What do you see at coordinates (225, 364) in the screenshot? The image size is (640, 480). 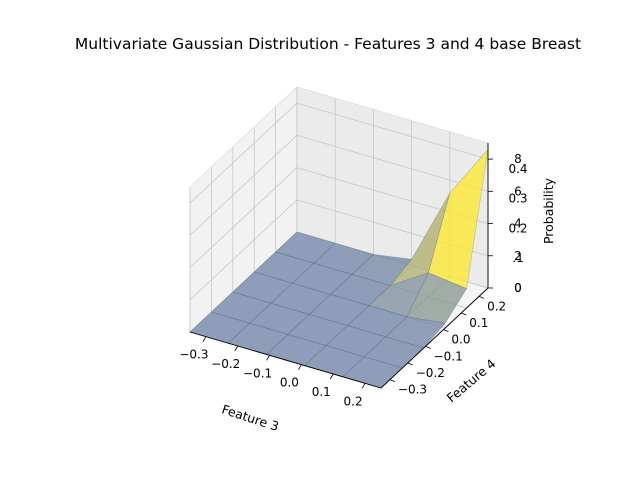 I see `x-tick-label: −0.2` at bounding box center [225, 364].